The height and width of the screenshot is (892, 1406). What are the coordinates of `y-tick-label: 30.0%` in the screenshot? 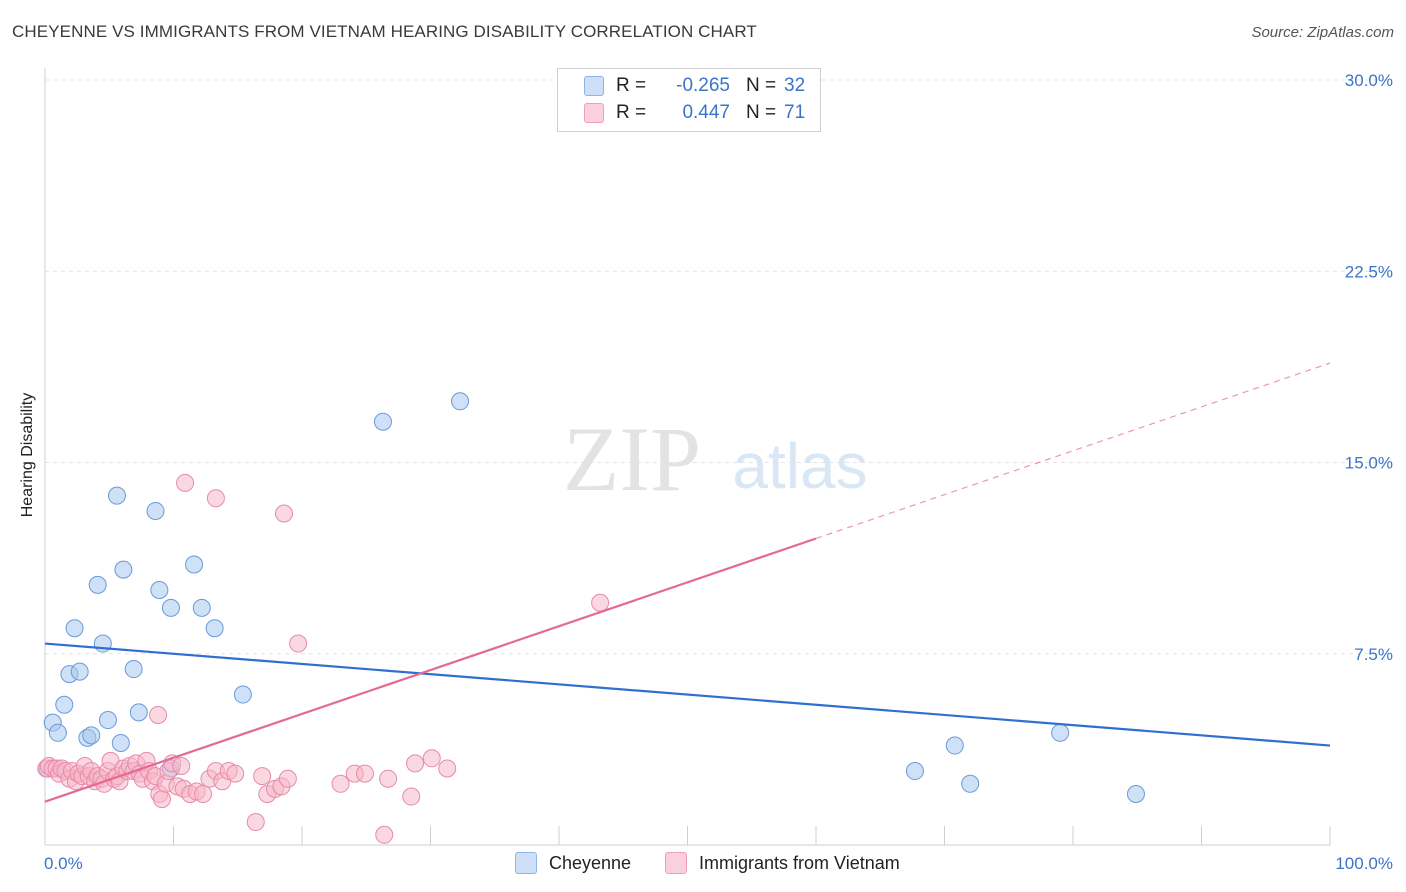 It's located at (1369, 80).